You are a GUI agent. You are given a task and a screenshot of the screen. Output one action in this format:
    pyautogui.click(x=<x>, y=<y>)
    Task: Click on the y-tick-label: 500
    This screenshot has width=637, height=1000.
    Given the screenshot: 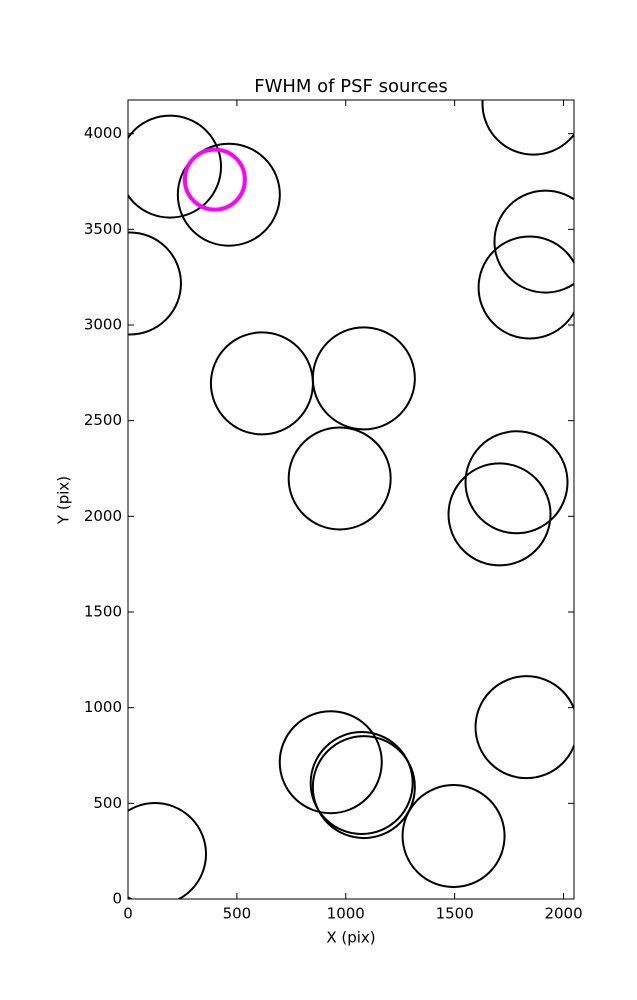 What is the action you would take?
    pyautogui.click(x=107, y=803)
    